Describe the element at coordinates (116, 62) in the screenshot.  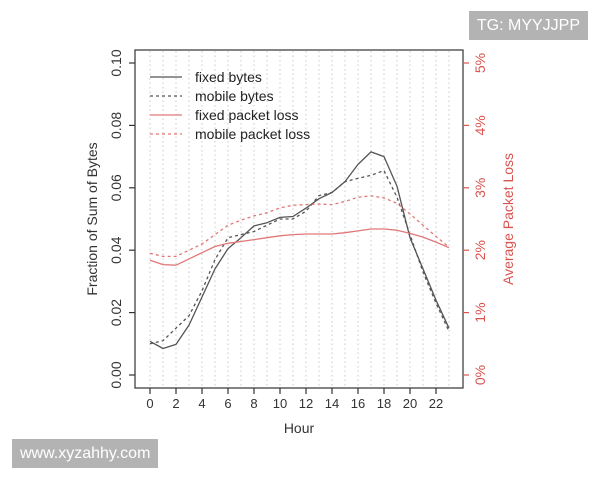
I see `y-tick-label: 0.10` at that location.